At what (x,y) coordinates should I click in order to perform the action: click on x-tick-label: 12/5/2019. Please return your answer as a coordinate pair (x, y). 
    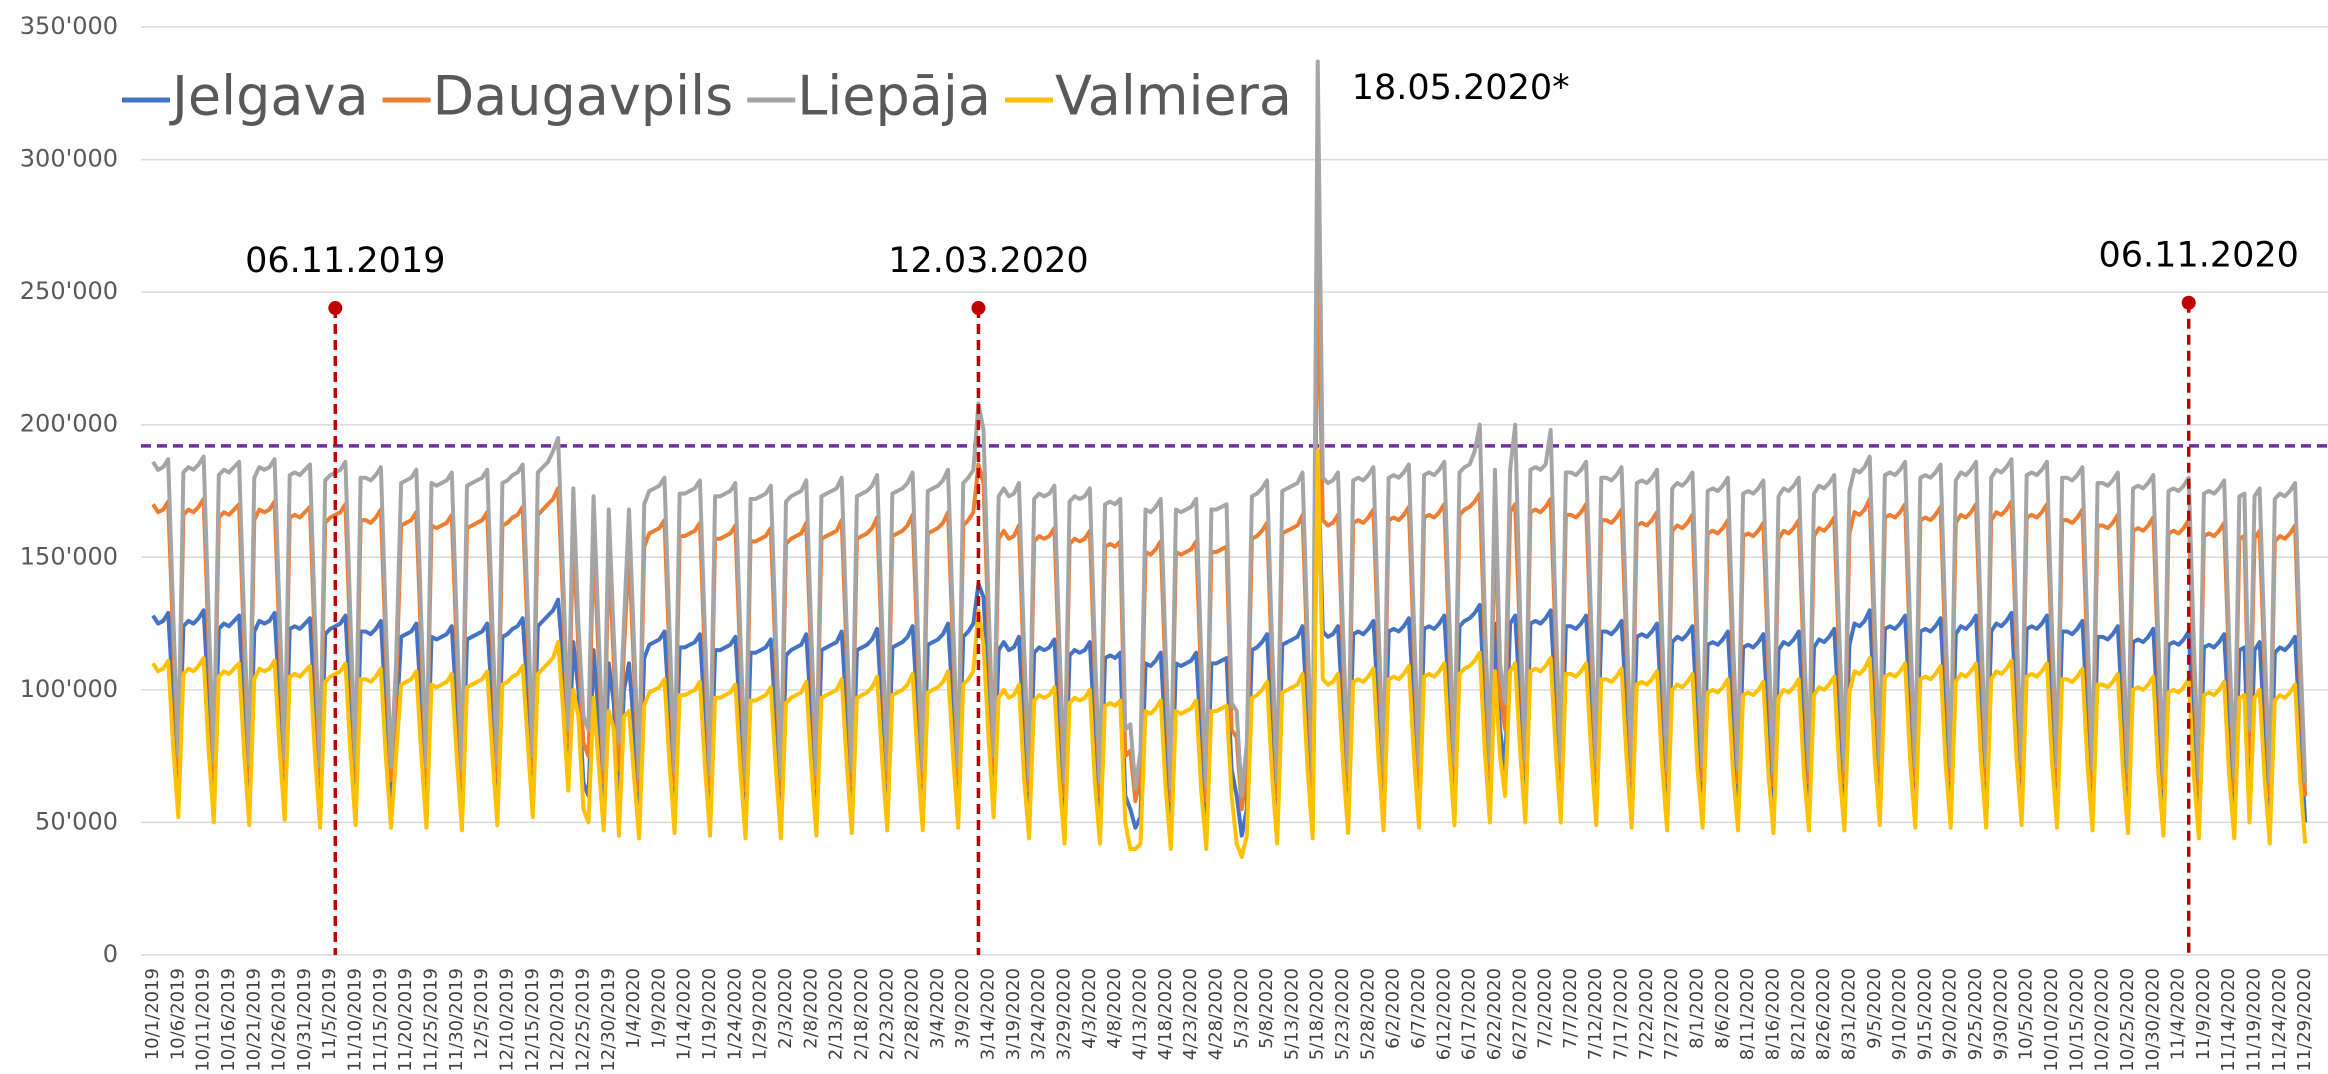
    Looking at the image, I should click on (481, 1014).